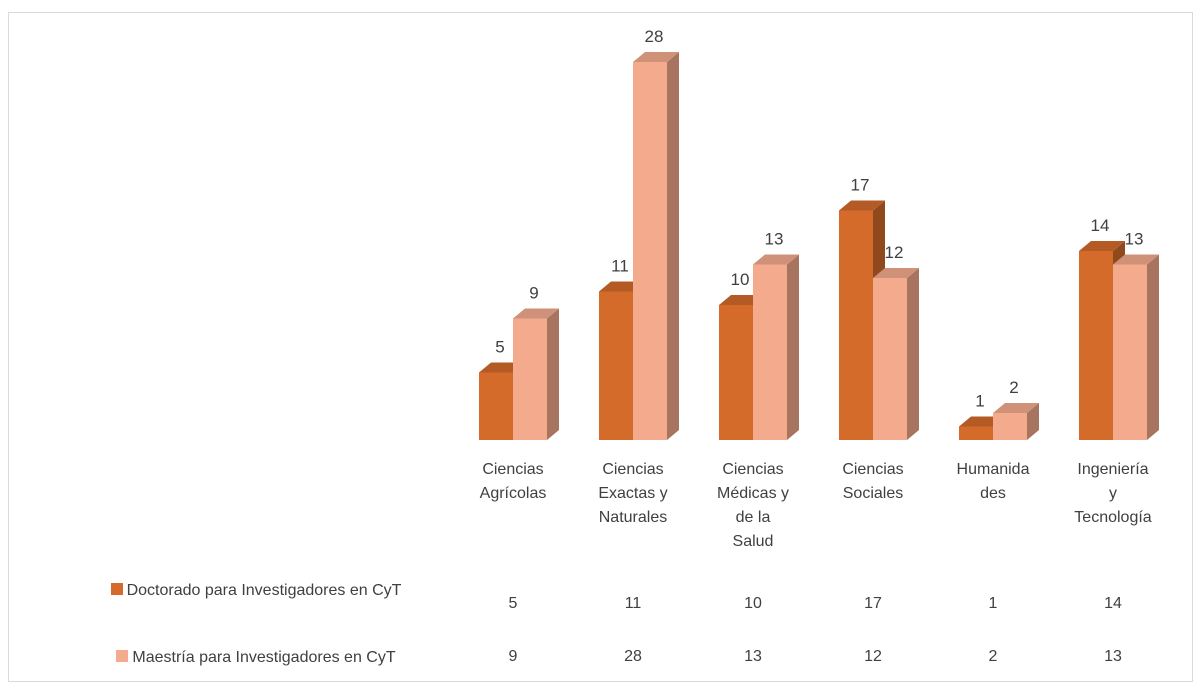 This screenshot has height=682, width=1199. Describe the element at coordinates (499, 347) in the screenshot. I see `value-label: 5` at that location.